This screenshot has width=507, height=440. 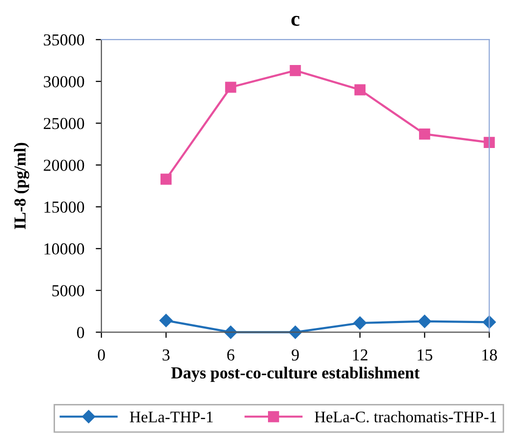 I want to click on x-tick-label: 18, so click(x=489, y=355).